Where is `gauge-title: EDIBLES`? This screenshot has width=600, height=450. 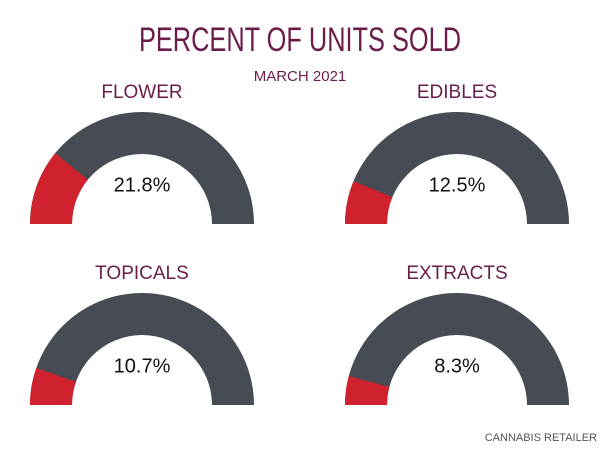
gauge-title: EDIBLES is located at coordinates (457, 92).